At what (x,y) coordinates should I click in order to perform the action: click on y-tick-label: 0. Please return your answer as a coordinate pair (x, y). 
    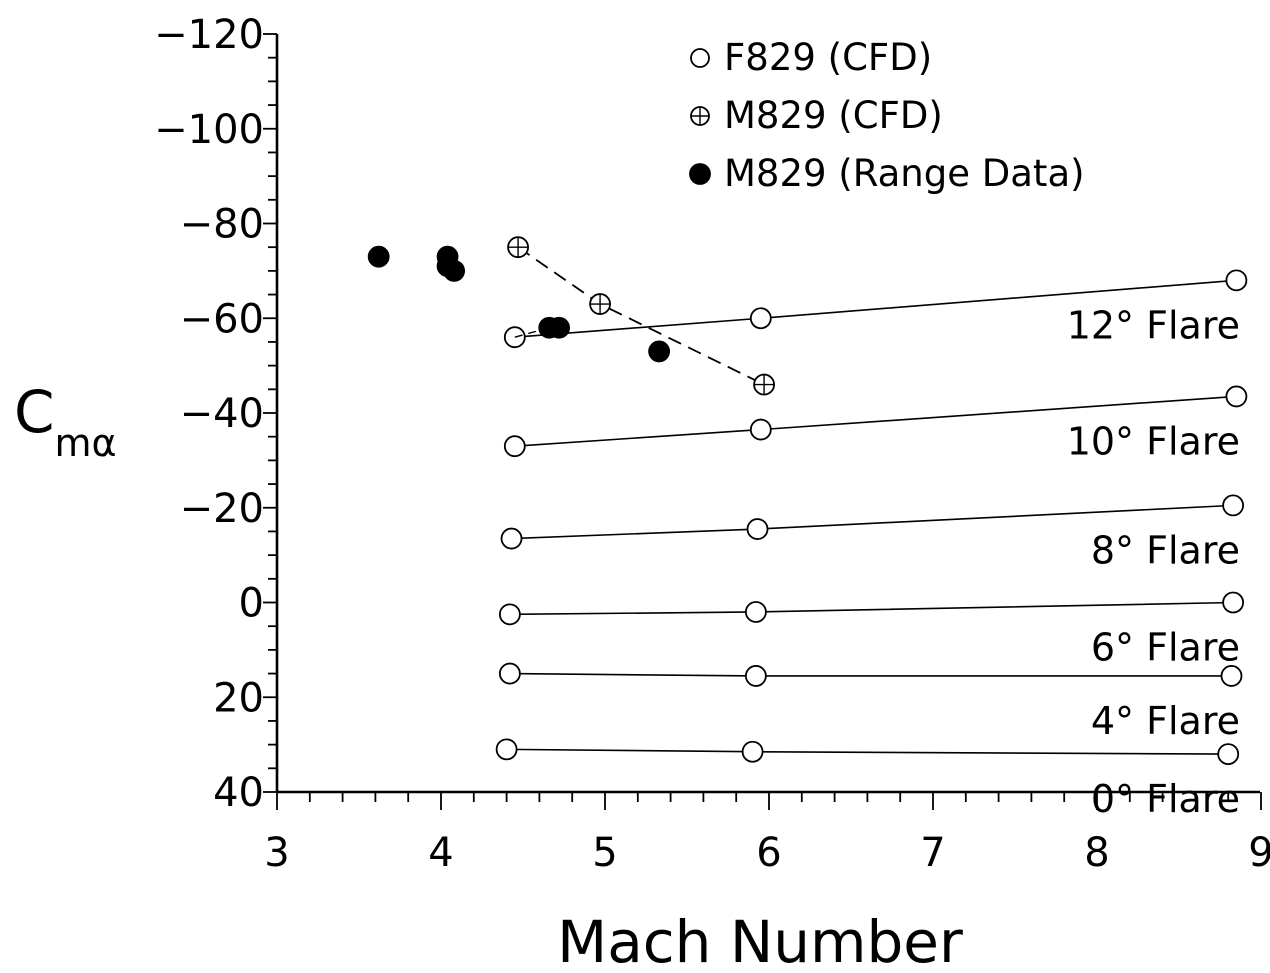
    Looking at the image, I should click on (251, 604).